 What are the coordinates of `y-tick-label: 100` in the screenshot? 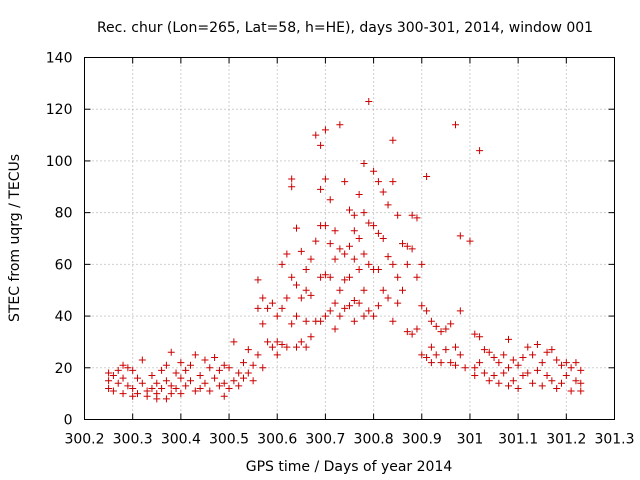 It's located at (59, 162).